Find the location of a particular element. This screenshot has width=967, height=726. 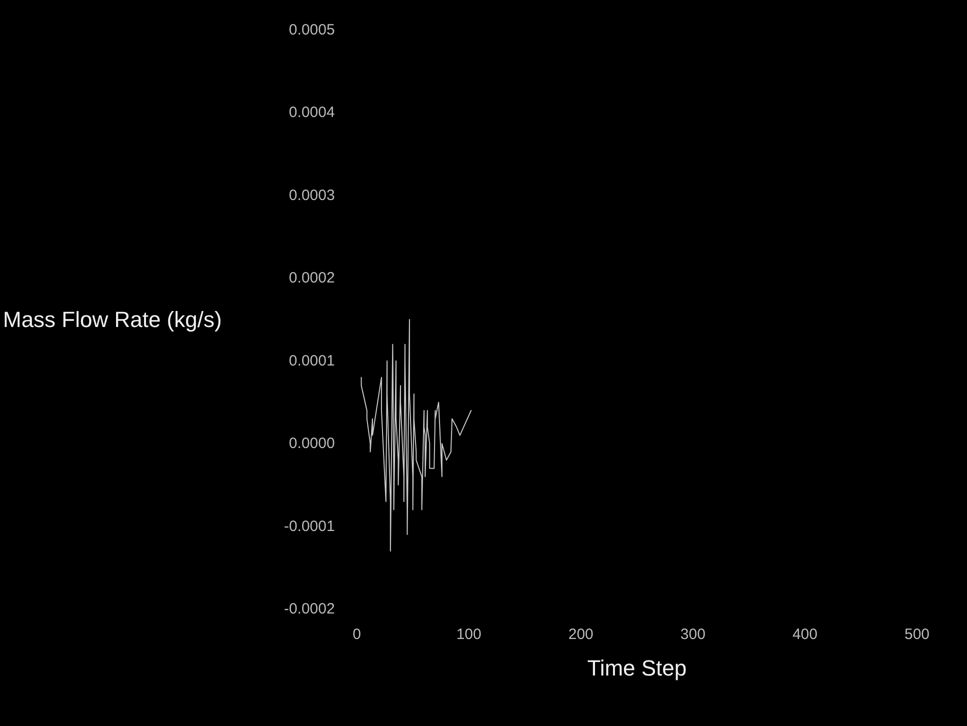

x-tick-label: 0 is located at coordinates (356, 634).